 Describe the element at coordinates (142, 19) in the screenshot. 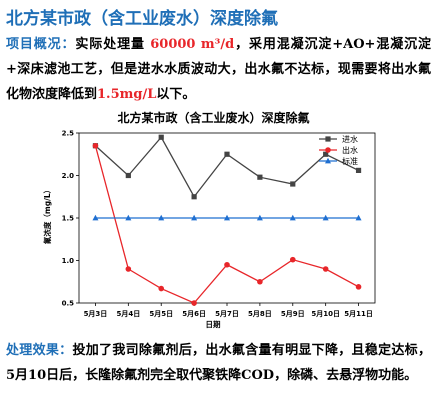

I see `page-title: 北方某市政（含工业废水）深度除氟` at that location.